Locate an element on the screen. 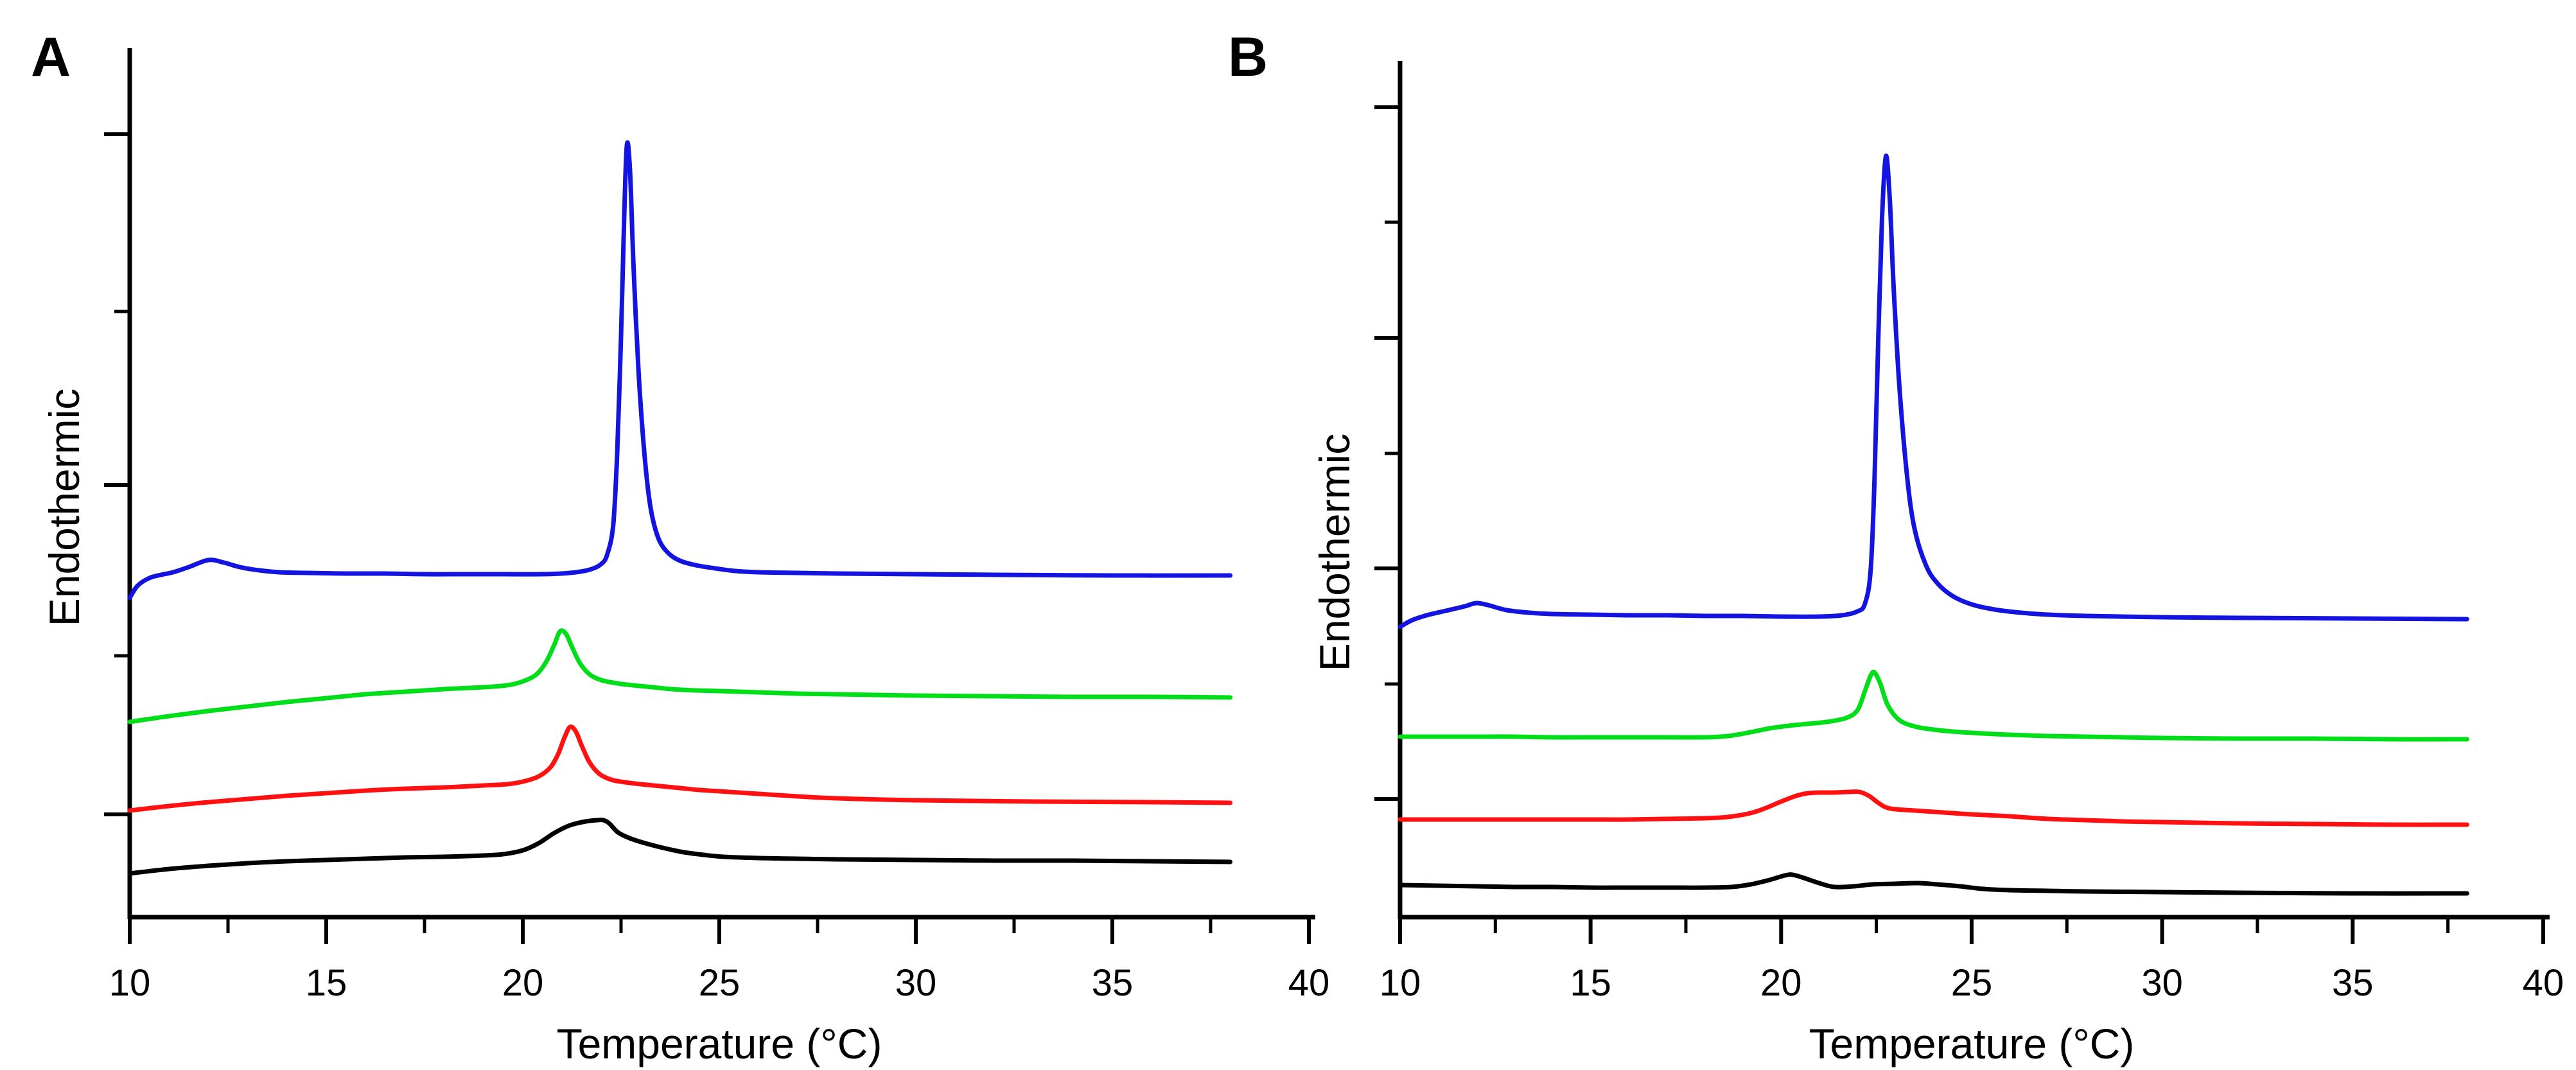 This screenshot has width=2576, height=1070. panel-label: A is located at coordinates (51, 57).